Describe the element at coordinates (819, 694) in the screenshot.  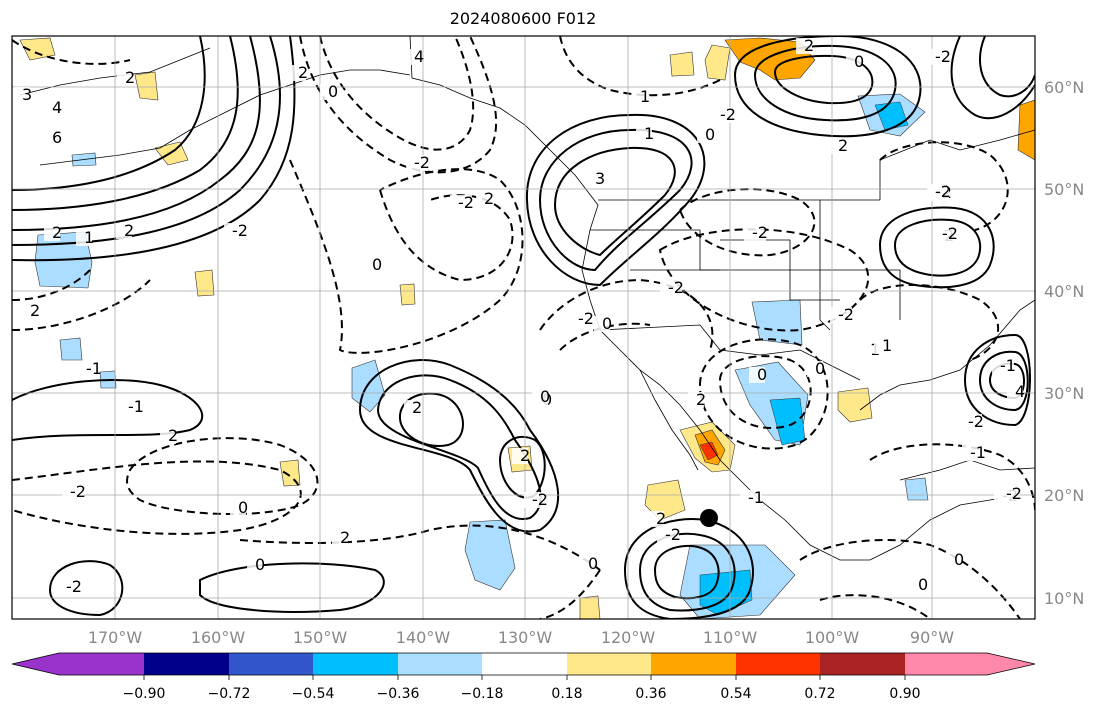
I see `colorbar-tick-label: 0.72` at that location.